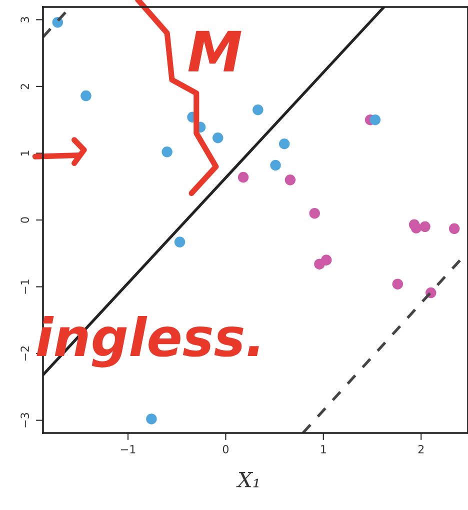 This screenshot has height=510, width=468. What do you see at coordinates (25, 420) in the screenshot?
I see `y-tick-label: −3` at bounding box center [25, 420].